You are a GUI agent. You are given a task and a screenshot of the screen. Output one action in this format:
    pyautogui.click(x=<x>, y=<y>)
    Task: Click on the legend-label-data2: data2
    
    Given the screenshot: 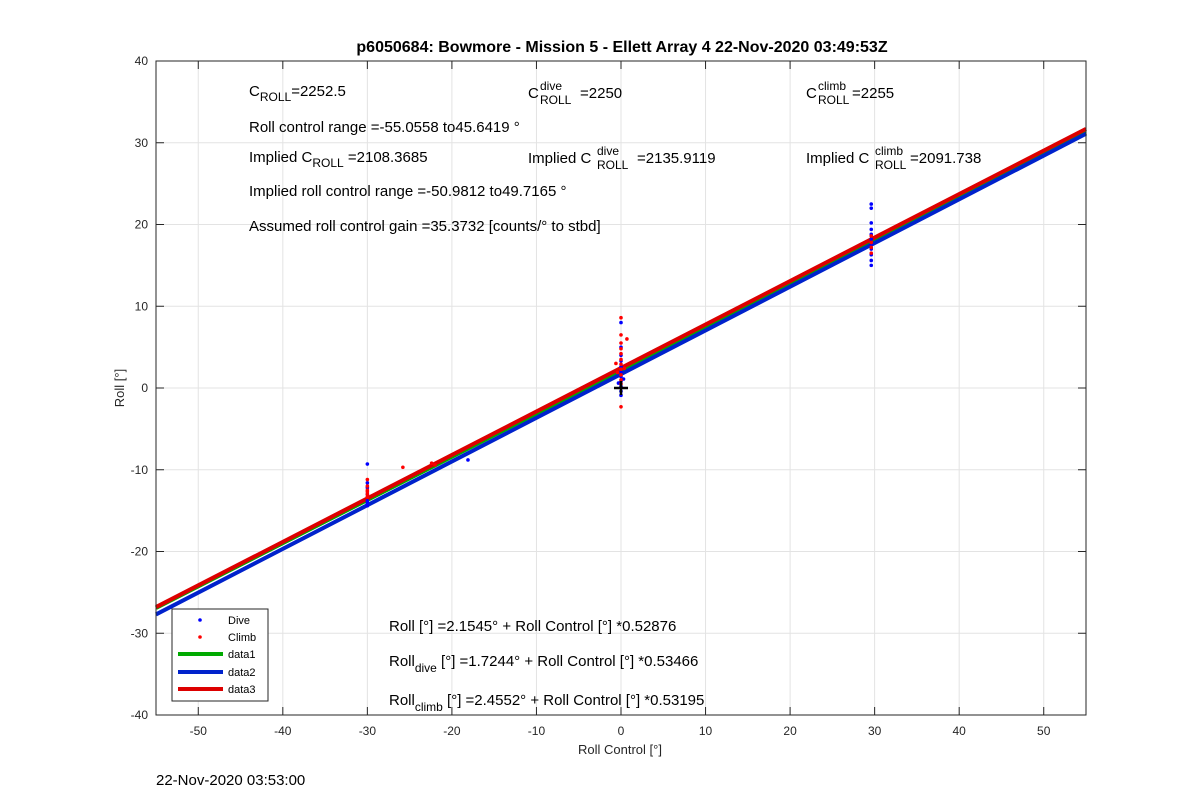 What is the action you would take?
    pyautogui.click(x=242, y=673)
    